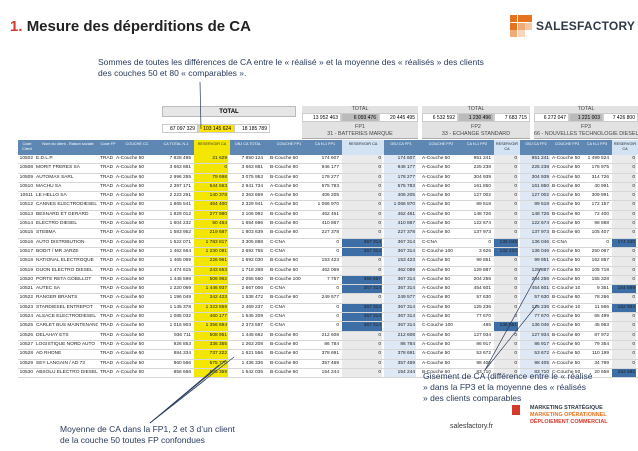 Image resolution: width=638 pixels, height=451 pixels. I want to click on table-cell: 161 850, so click(482, 186).